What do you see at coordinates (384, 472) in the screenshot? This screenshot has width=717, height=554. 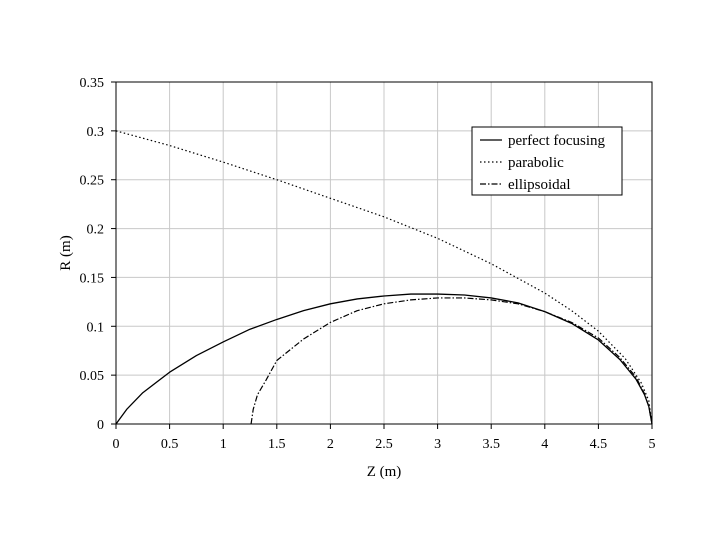 I see `x-axis-title: Z (m)` at bounding box center [384, 472].